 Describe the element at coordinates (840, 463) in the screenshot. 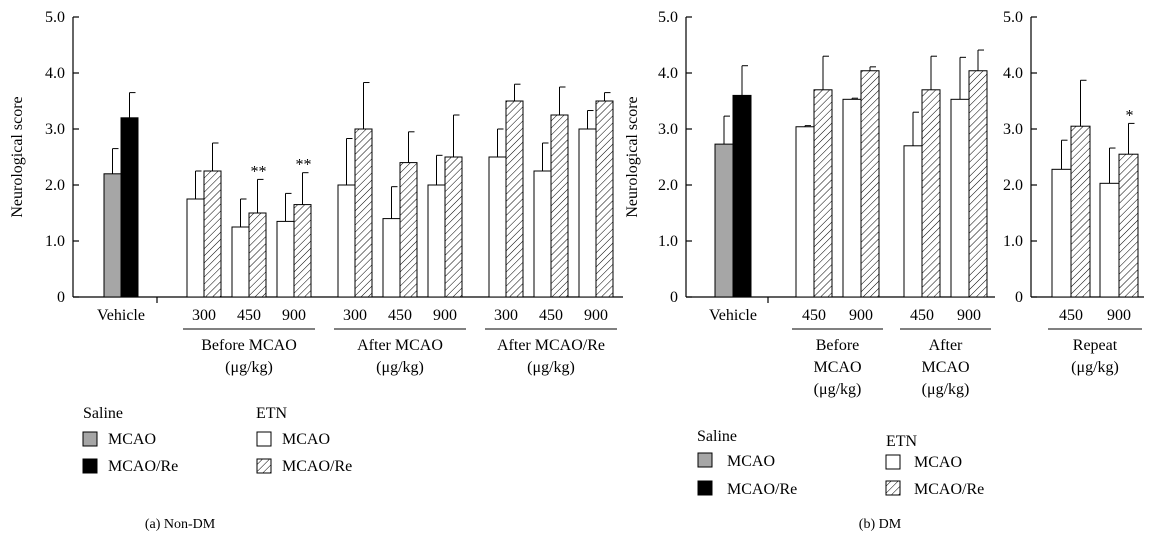

I see `legend-dm: Saline MCAO MCAO/Re ETN MCAO MCAO/Re` at that location.